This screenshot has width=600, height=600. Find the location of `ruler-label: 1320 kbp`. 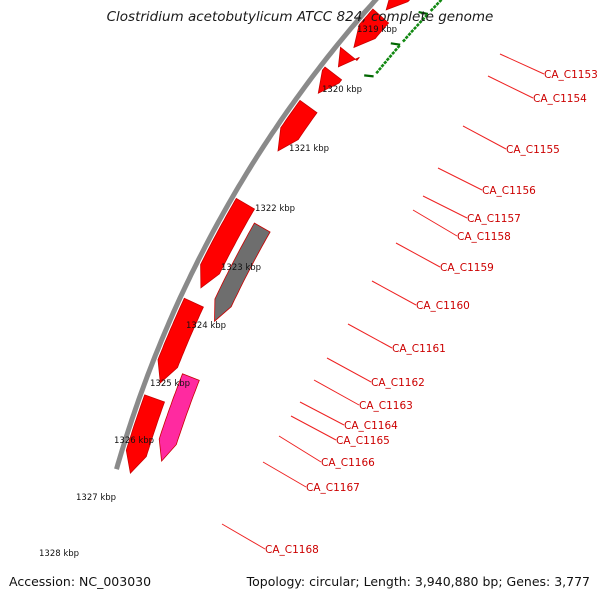

ruler-label: 1320 kbp is located at coordinates (342, 90).